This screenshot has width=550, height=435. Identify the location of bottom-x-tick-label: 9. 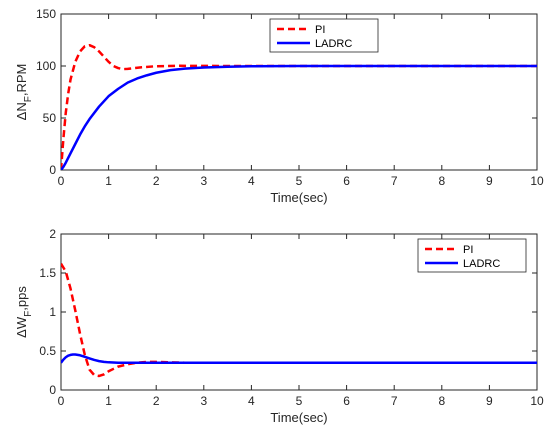
(489, 401).